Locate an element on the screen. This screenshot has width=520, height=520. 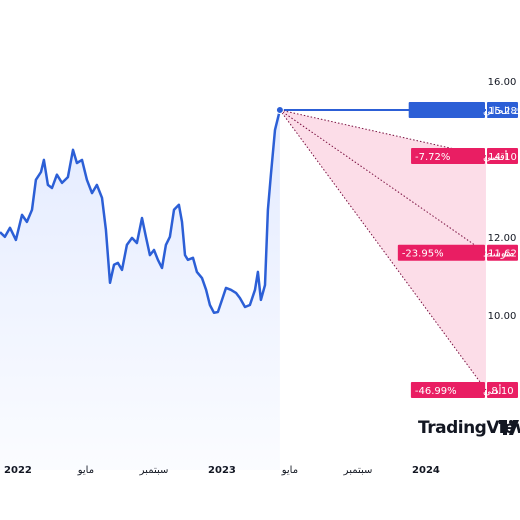
last-point is located at coordinates (279, 109).